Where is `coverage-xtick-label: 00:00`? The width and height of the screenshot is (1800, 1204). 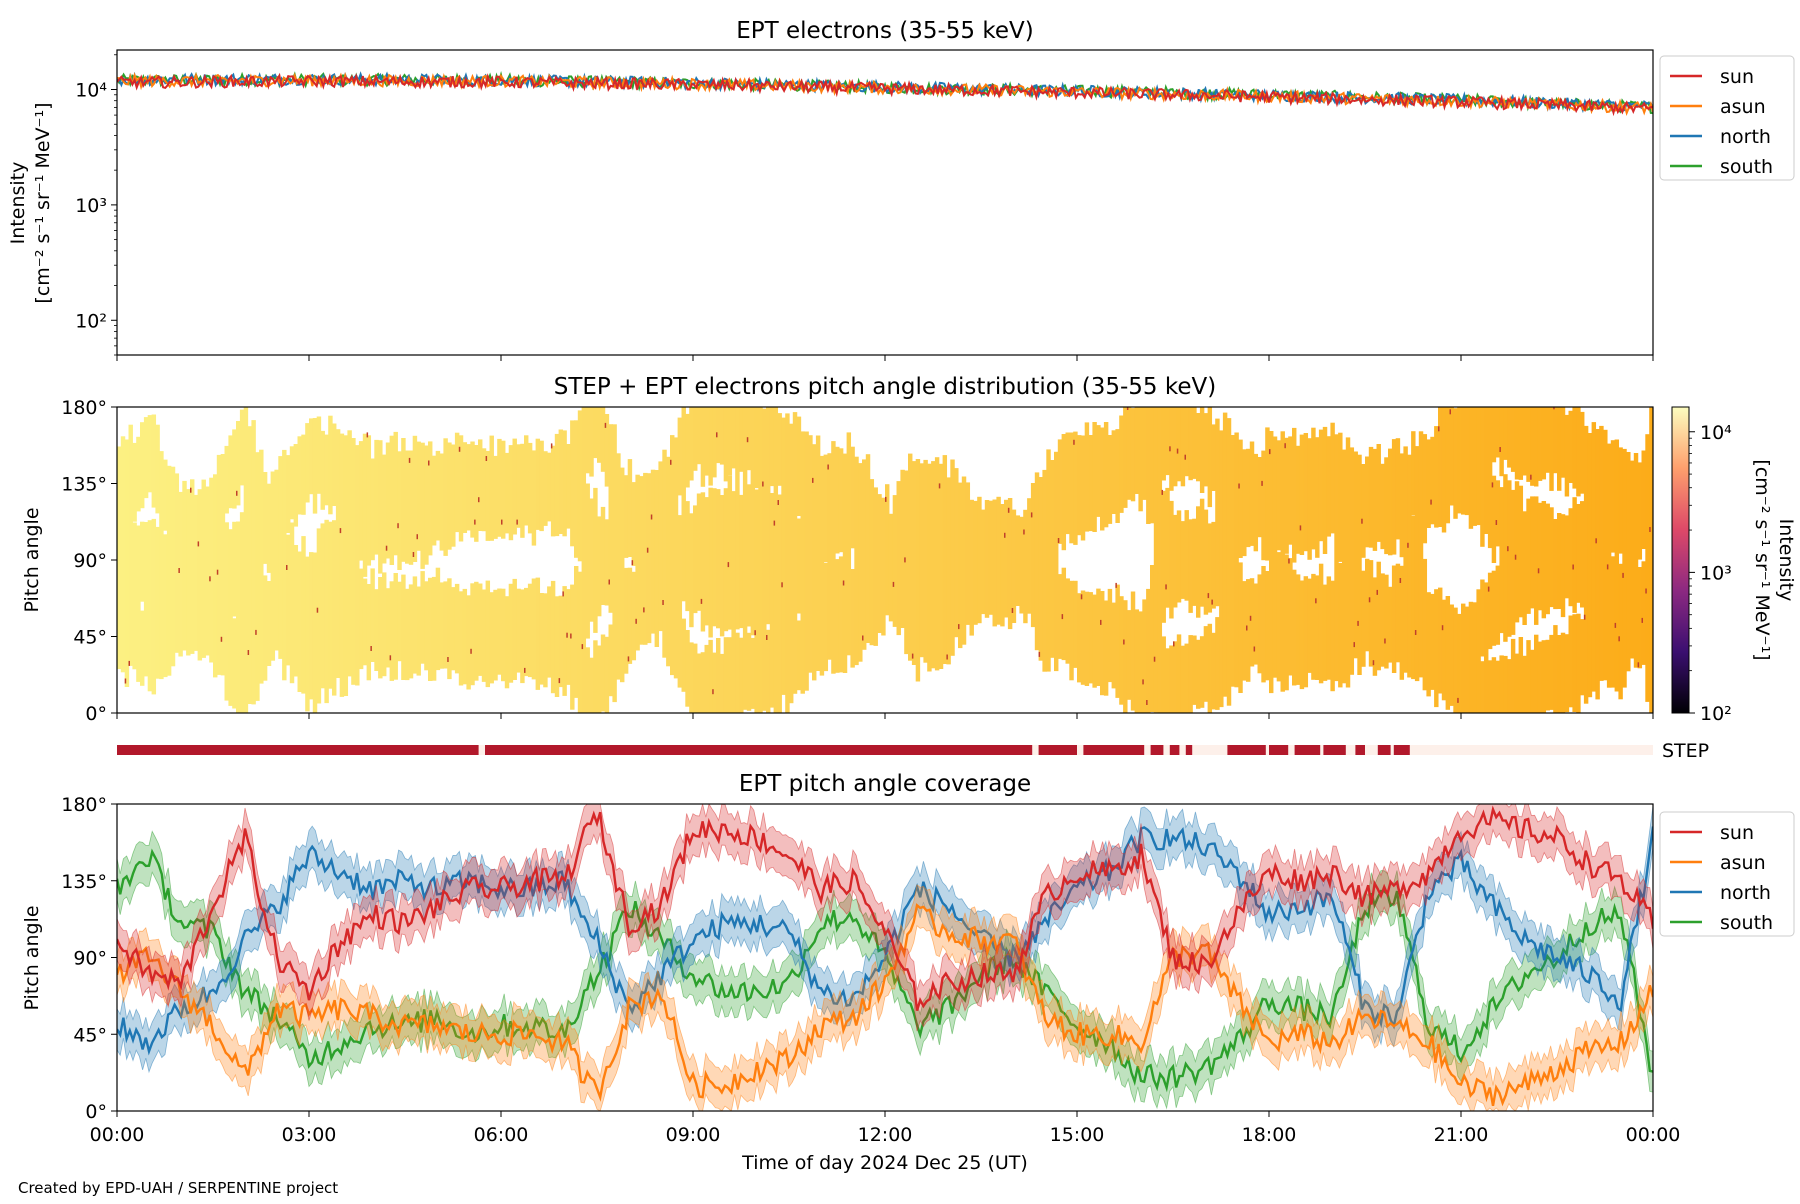
coverage-xtick-label: 00:00 is located at coordinates (117, 1135).